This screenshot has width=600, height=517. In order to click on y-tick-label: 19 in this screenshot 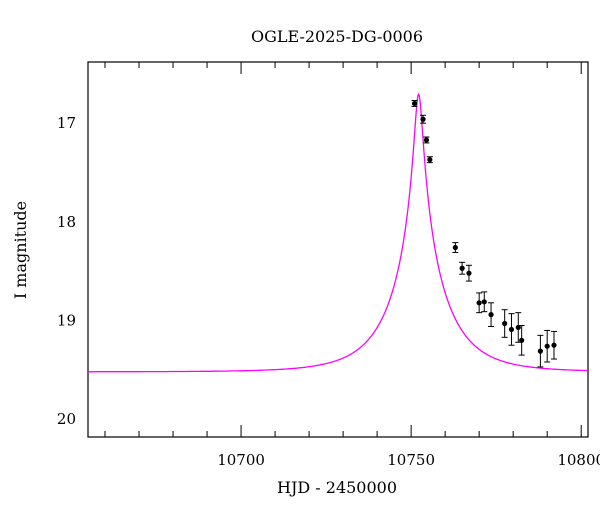, I will do `click(66, 321)`.